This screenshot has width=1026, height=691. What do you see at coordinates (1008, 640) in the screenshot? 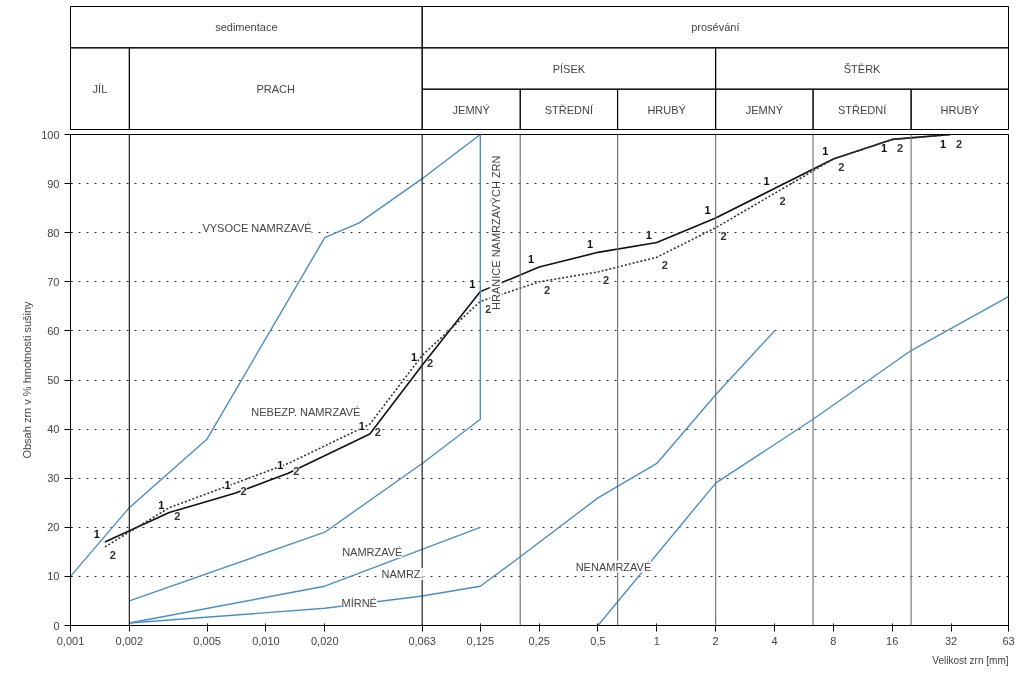
I see `x-tick-label: 63` at bounding box center [1008, 640].